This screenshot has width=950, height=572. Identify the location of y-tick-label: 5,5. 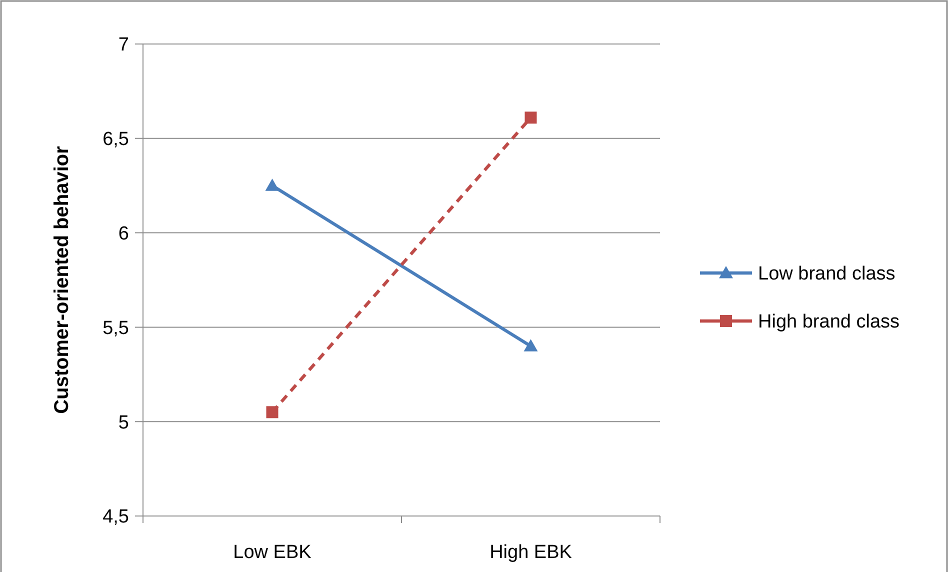
(115, 328).